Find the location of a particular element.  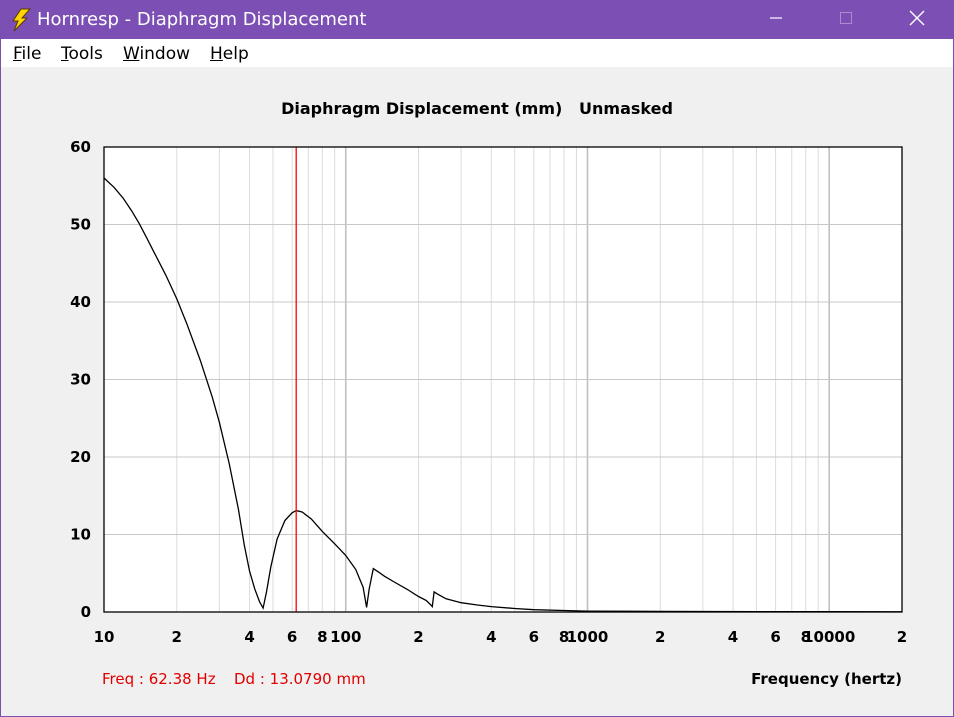

menu-help-accel: H is located at coordinates (216, 54).